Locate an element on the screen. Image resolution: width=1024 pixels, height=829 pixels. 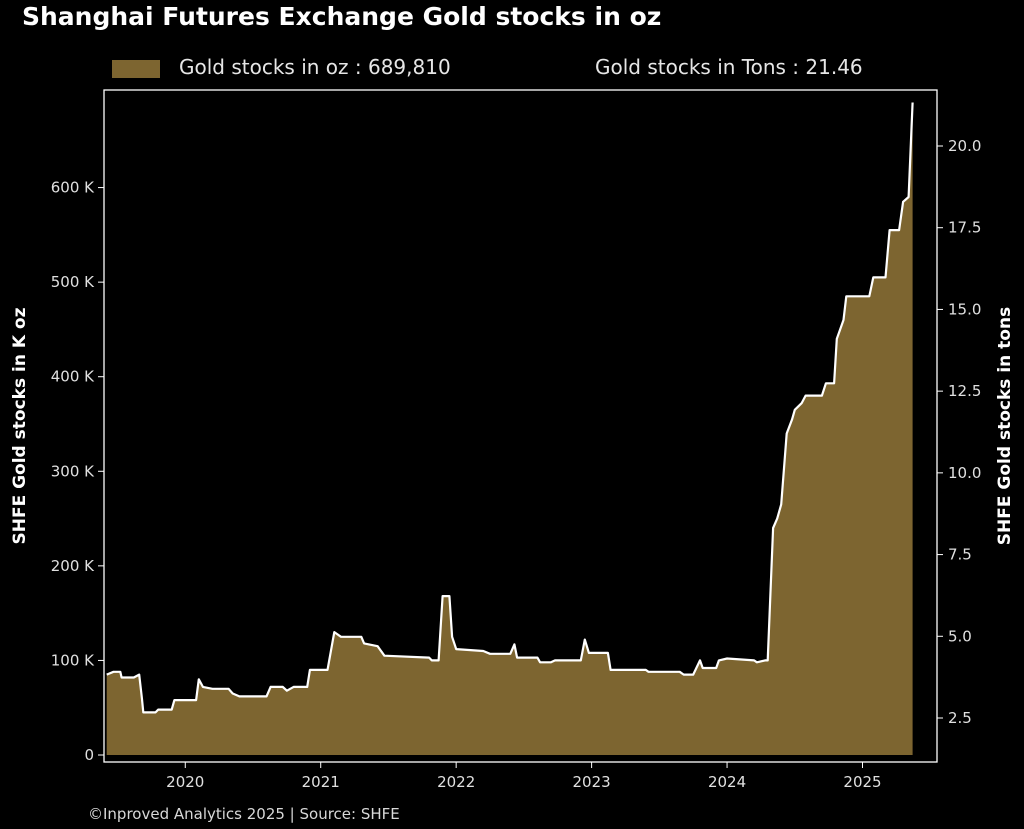
y-left-axis-label: SHFE Gold stocks in K oz is located at coordinates (20, 425).